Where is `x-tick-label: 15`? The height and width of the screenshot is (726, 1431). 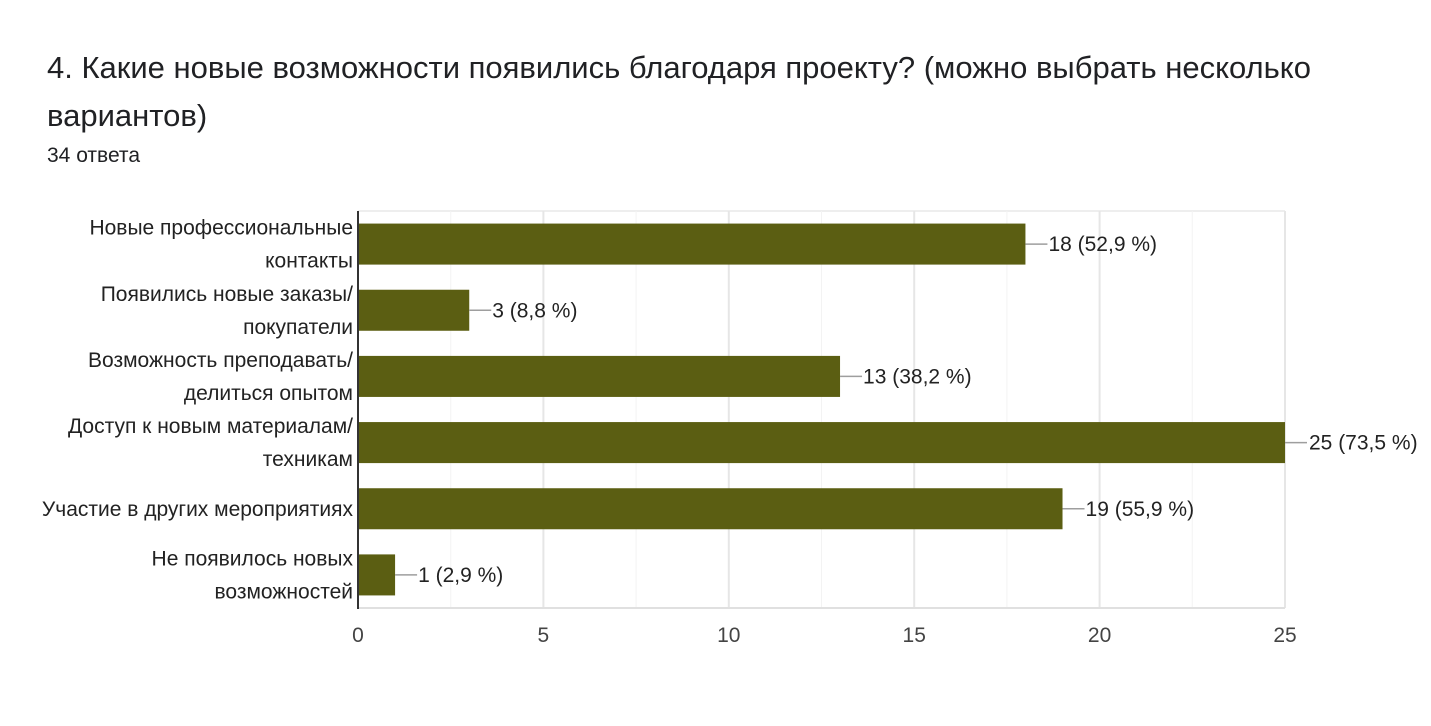
x-tick-label: 15 is located at coordinates (914, 635).